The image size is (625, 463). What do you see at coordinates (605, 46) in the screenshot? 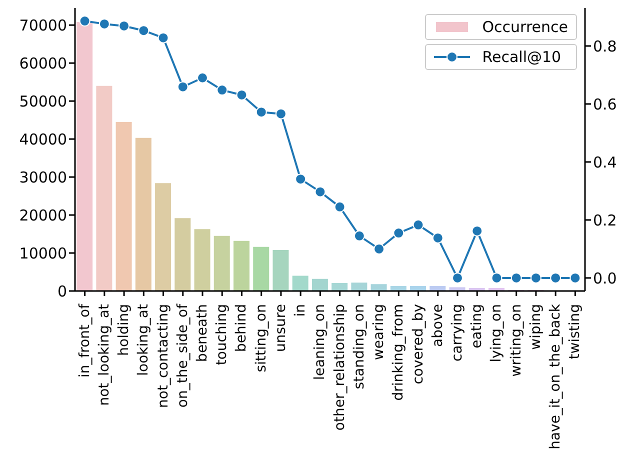
I see `y2-tick-label: 0.8` at bounding box center [605, 46].